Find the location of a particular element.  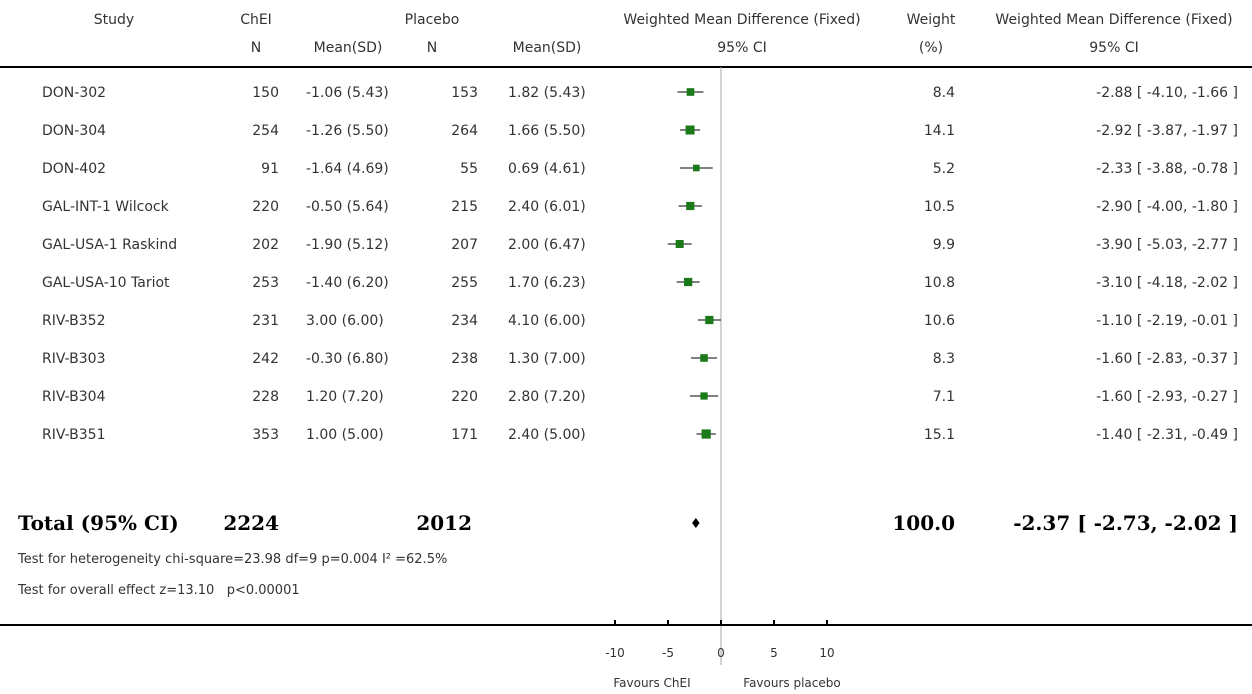

total-label: Total (95% CI) is located at coordinates (98, 523).